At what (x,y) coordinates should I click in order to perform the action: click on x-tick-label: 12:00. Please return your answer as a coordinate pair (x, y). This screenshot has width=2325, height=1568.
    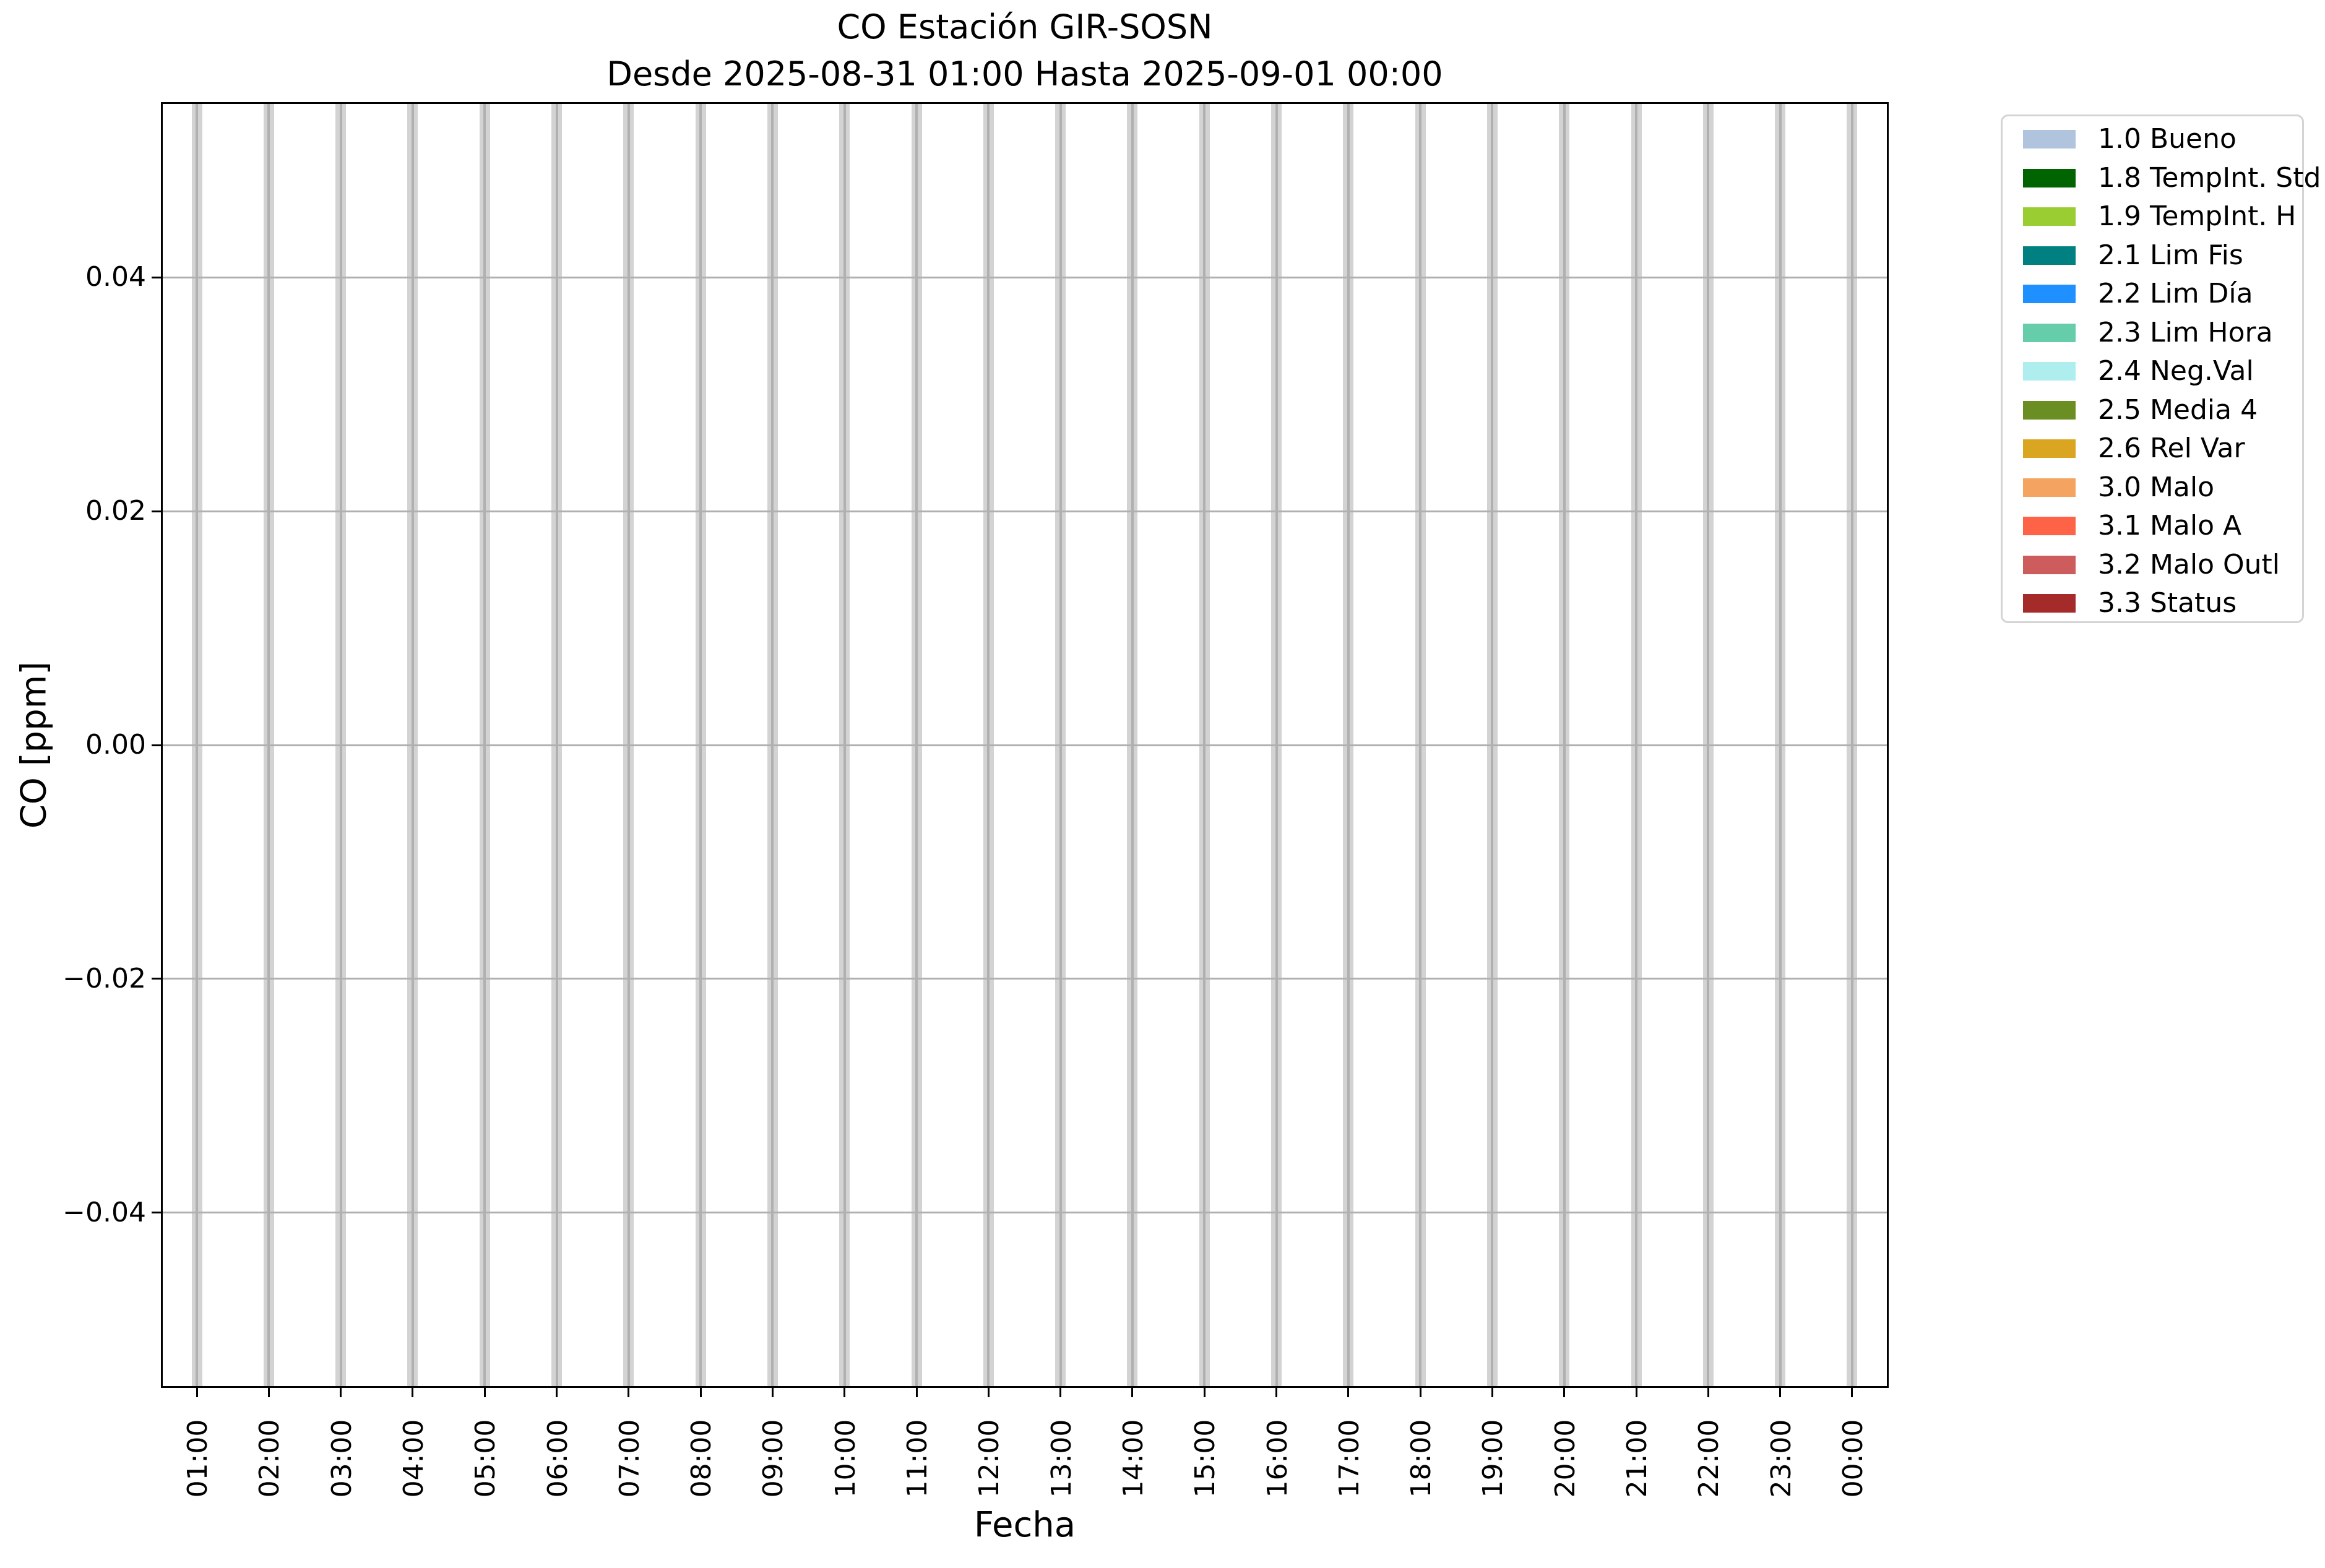
    Looking at the image, I should click on (989, 1458).